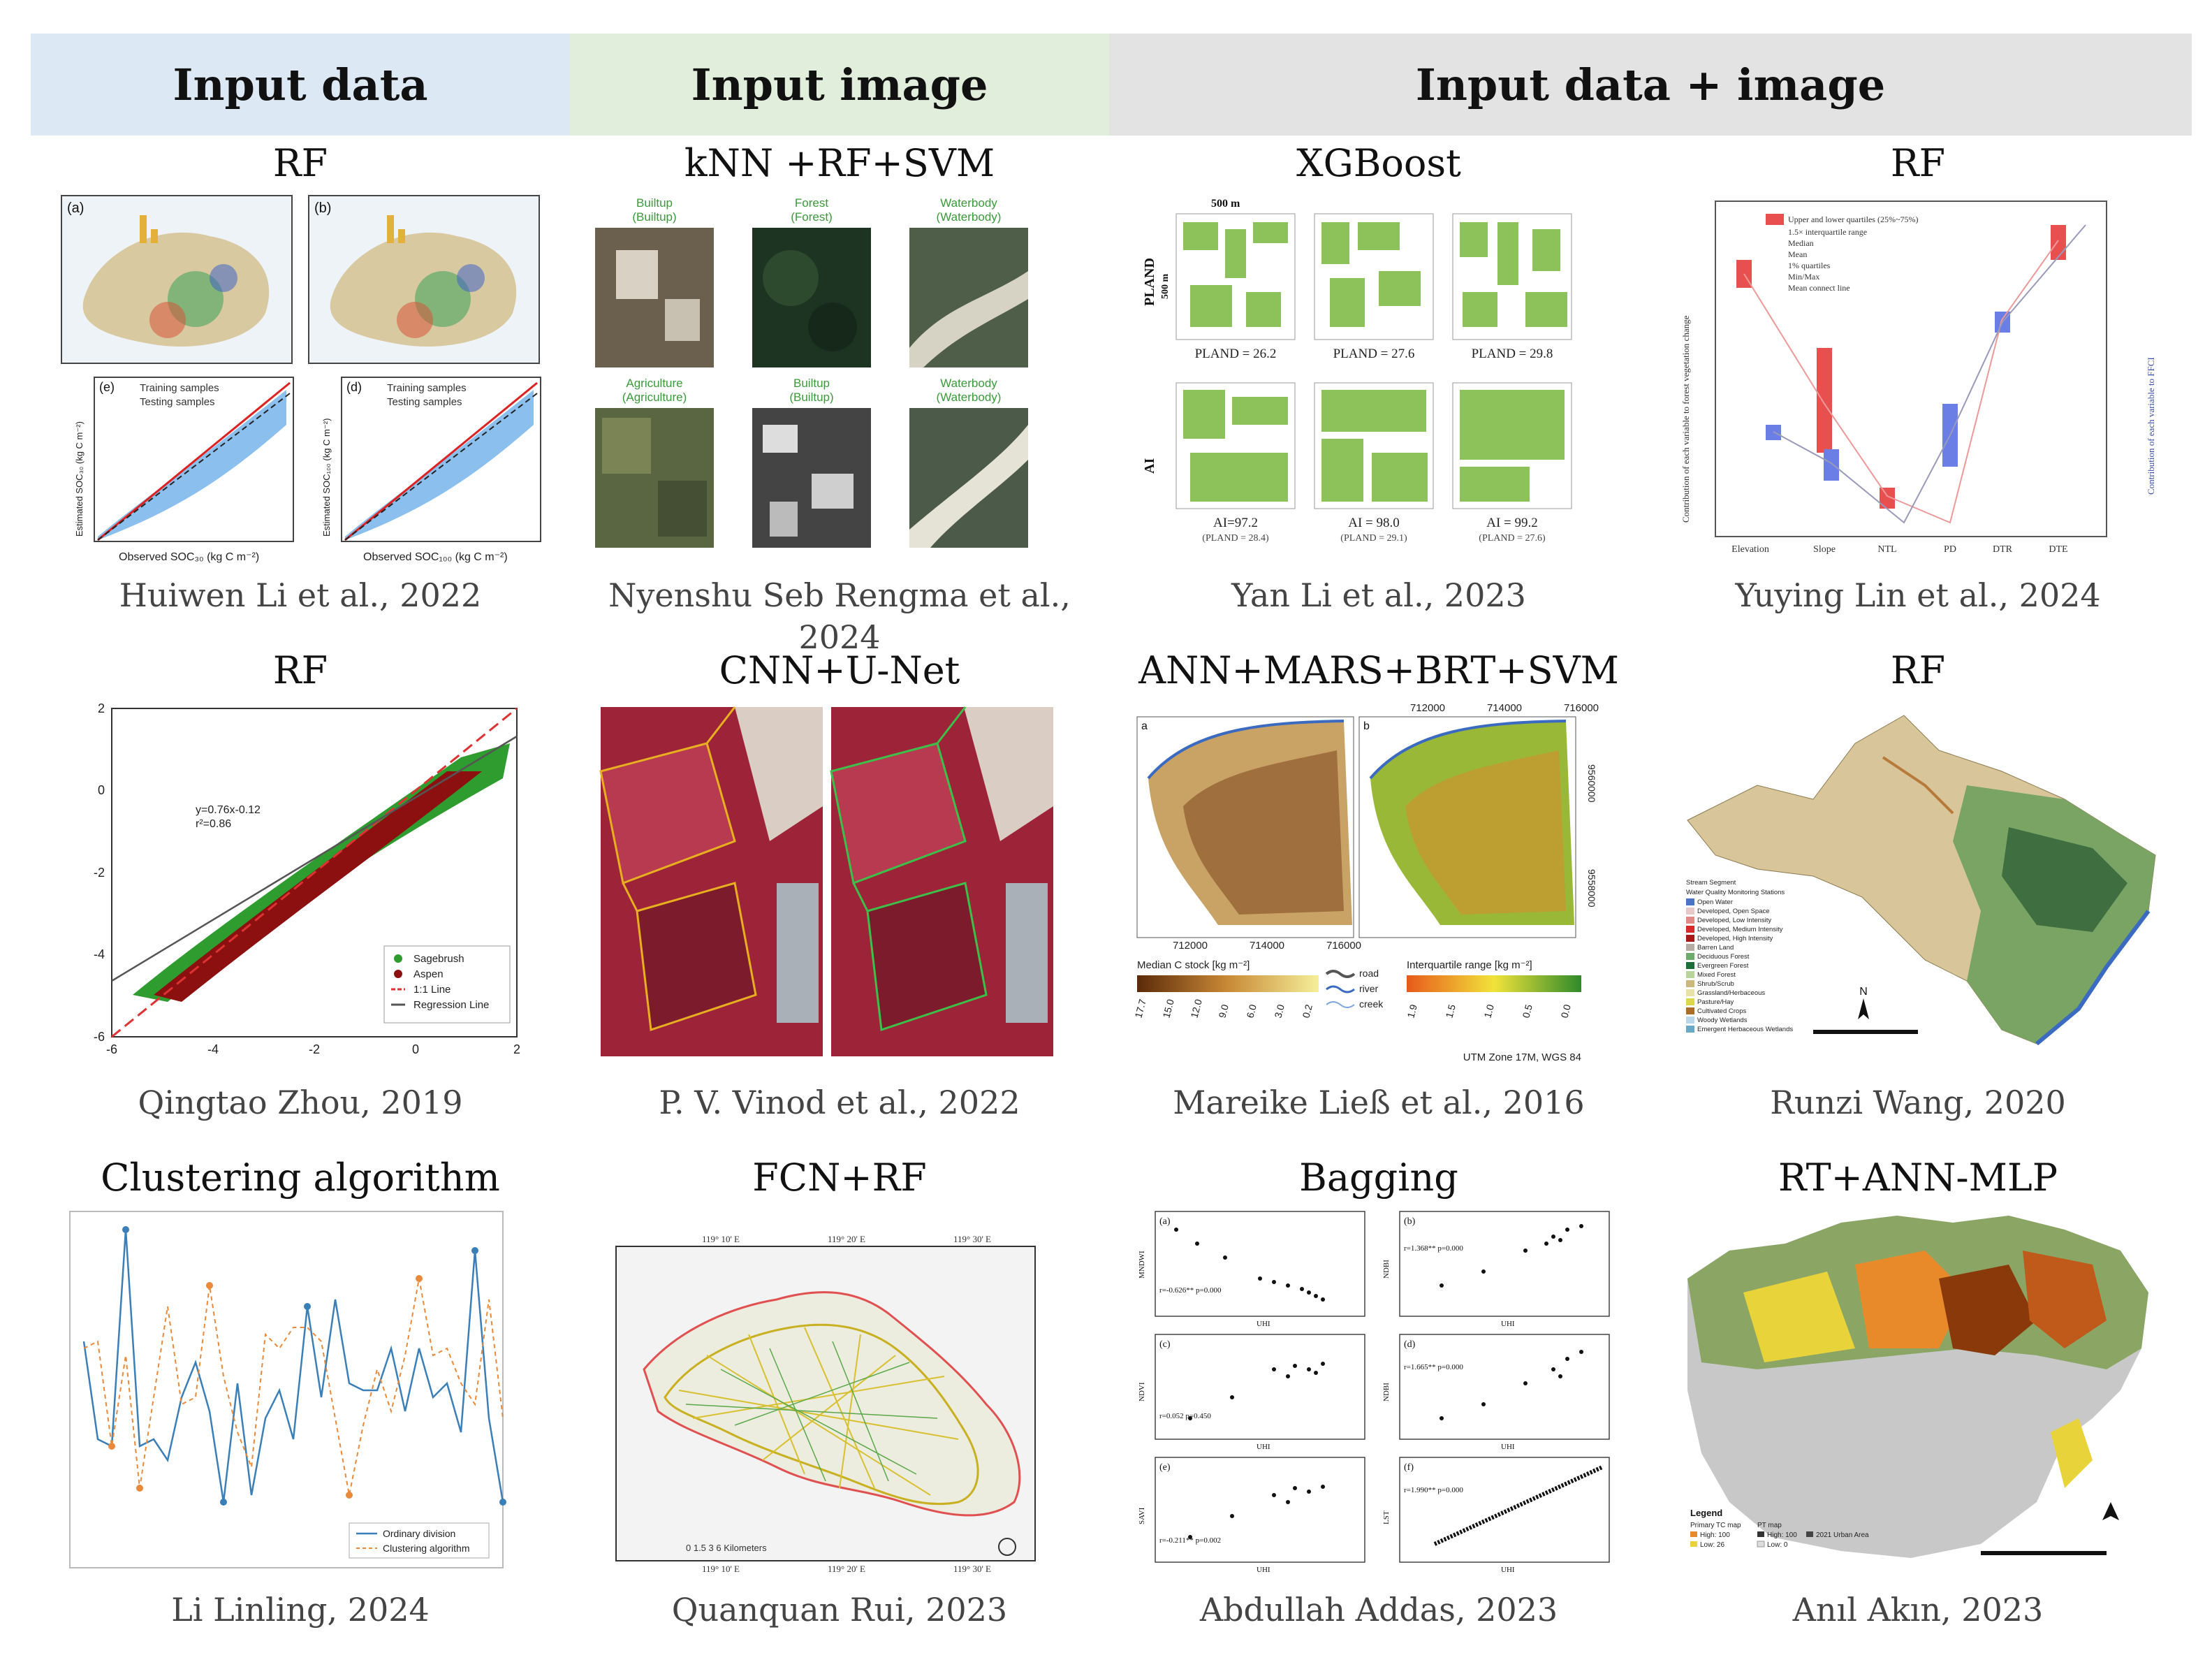 The width and height of the screenshot is (2212, 1653). I want to click on figure-author: Runzi Wang, 2020, so click(1918, 1102).